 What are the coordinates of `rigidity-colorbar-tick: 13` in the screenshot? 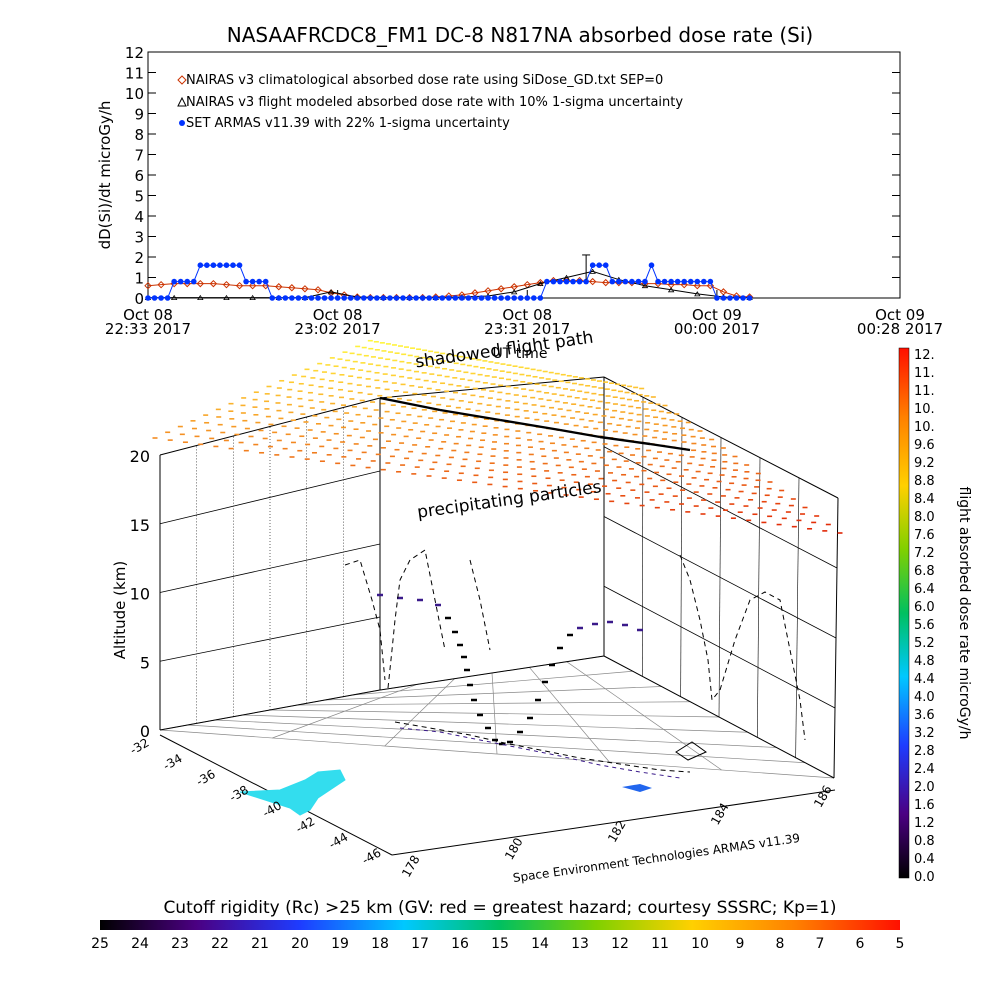 It's located at (580, 944).